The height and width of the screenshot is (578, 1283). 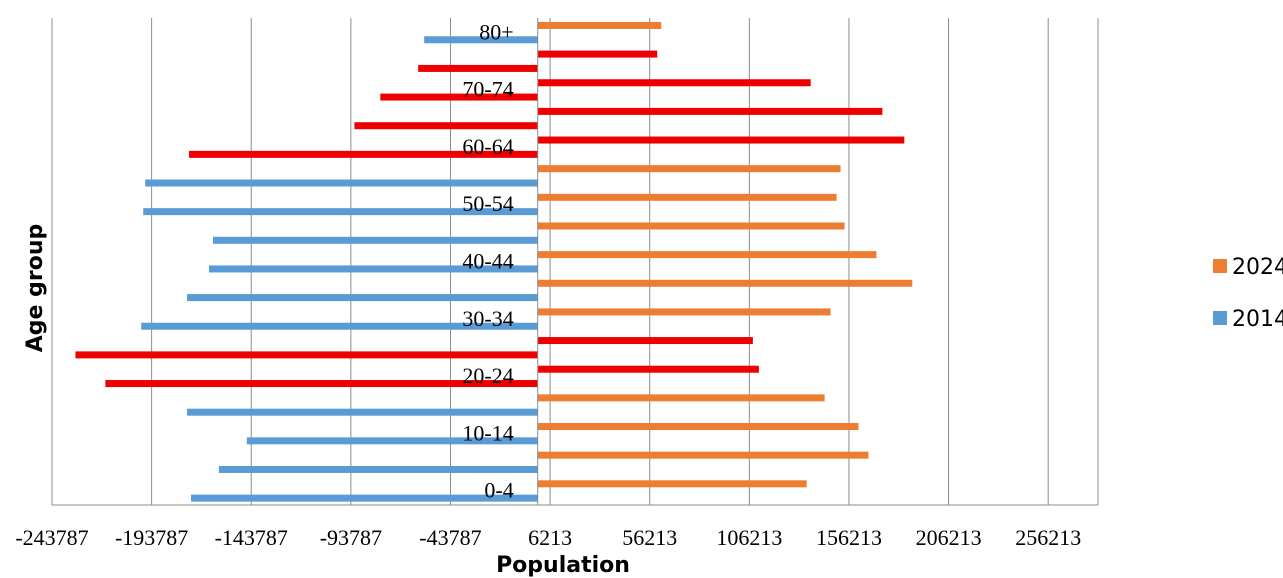 What do you see at coordinates (35, 288) in the screenshot?
I see `y-axis-title: Age group` at bounding box center [35, 288].